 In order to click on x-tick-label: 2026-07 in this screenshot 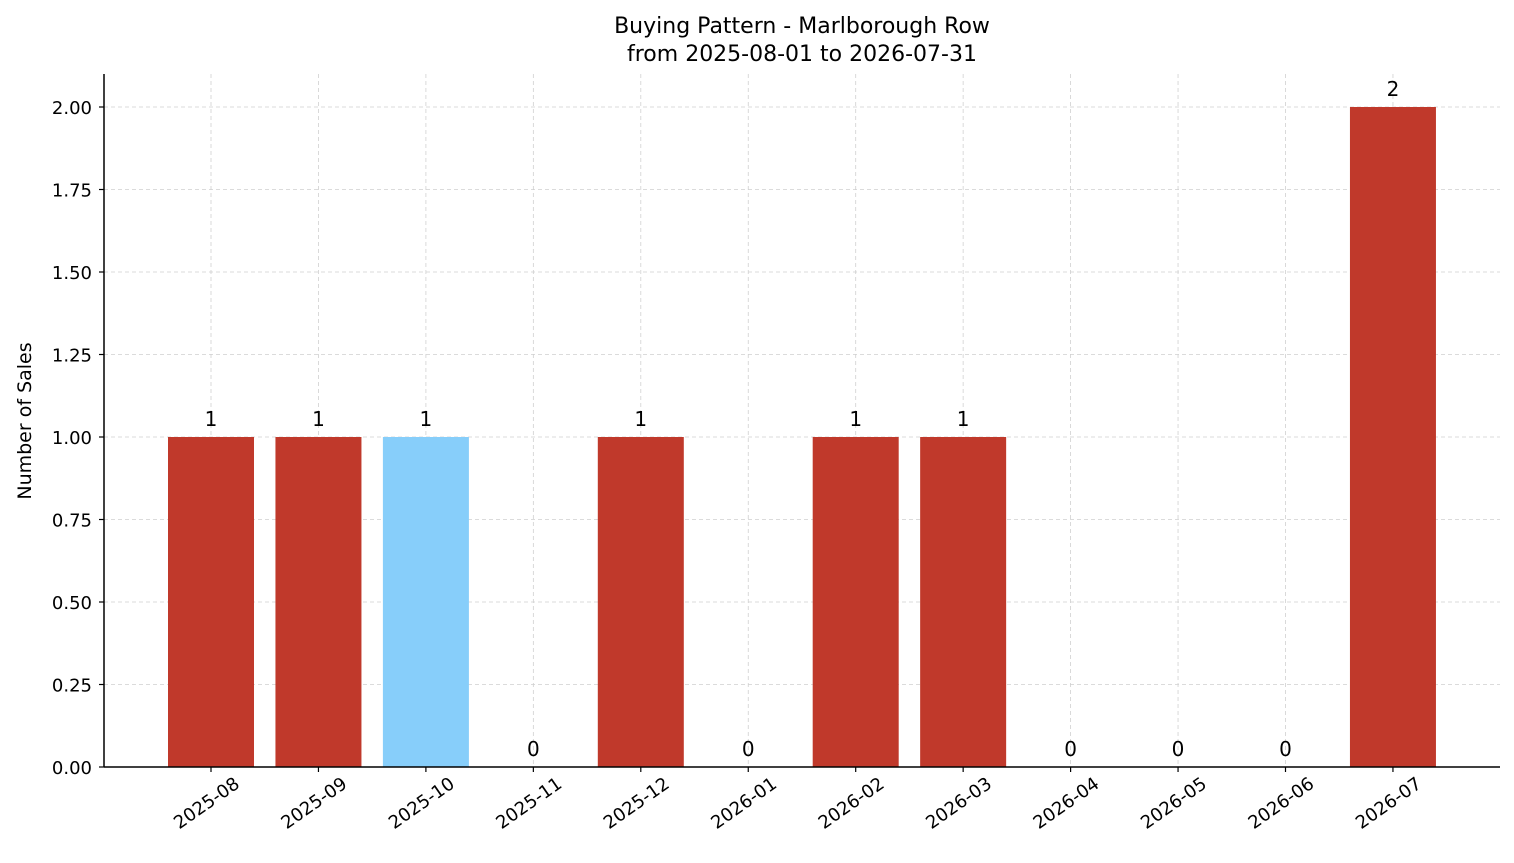, I will do `click(1389, 803)`.